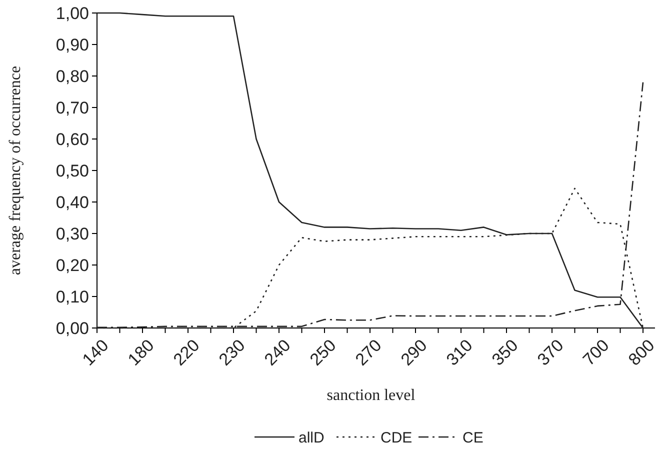  What do you see at coordinates (187, 353) in the screenshot?
I see `x-tick-label: 220` at bounding box center [187, 353].